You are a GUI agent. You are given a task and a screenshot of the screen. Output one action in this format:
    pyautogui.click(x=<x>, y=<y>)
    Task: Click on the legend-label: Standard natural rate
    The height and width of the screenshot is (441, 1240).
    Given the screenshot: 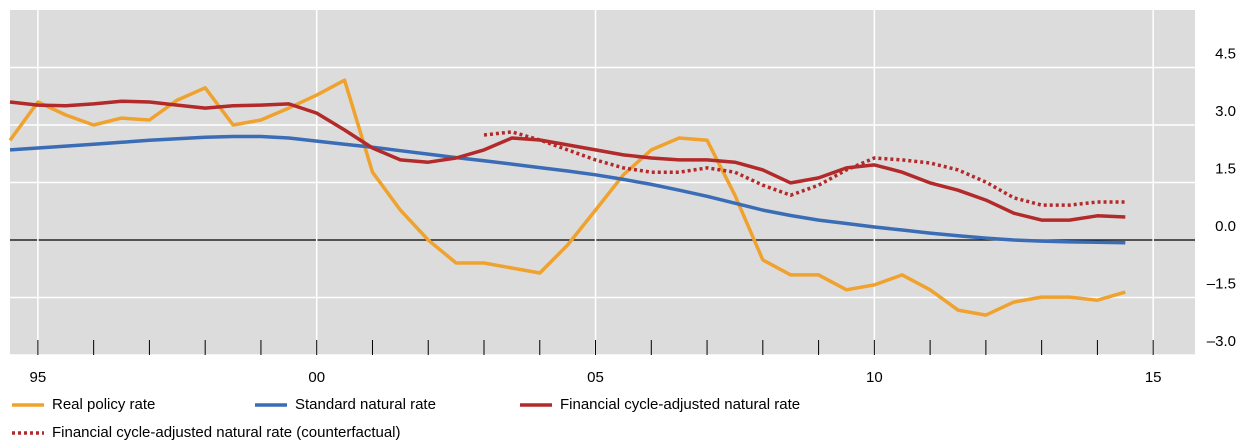 What is the action you would take?
    pyautogui.click(x=365, y=404)
    